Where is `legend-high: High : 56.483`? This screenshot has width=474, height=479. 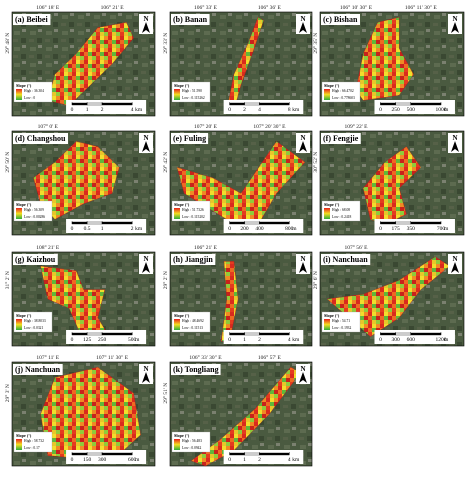 legend-high: High : 56.483 is located at coordinates (192, 441).